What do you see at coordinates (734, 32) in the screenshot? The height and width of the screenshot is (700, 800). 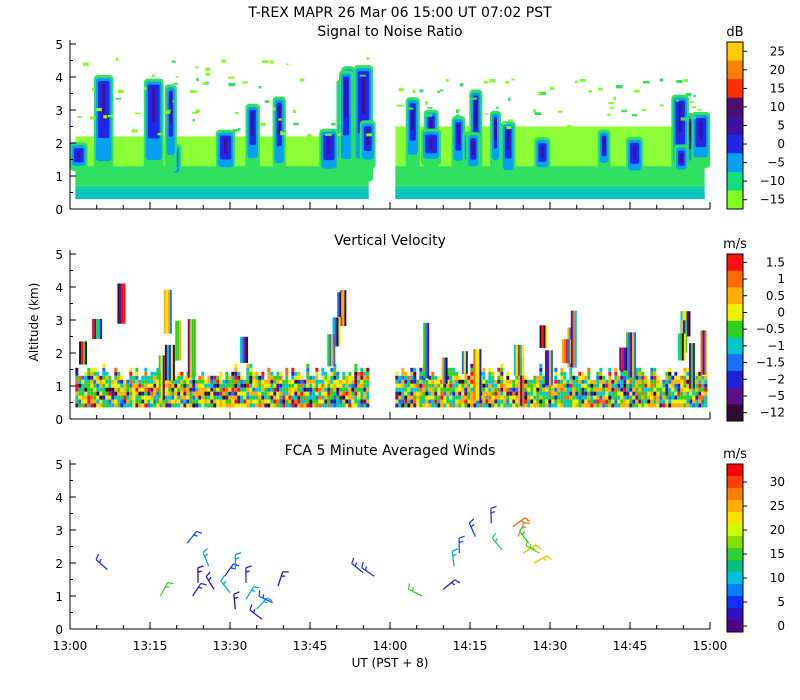 I see `colorbar-unit: dB` at bounding box center [734, 32].